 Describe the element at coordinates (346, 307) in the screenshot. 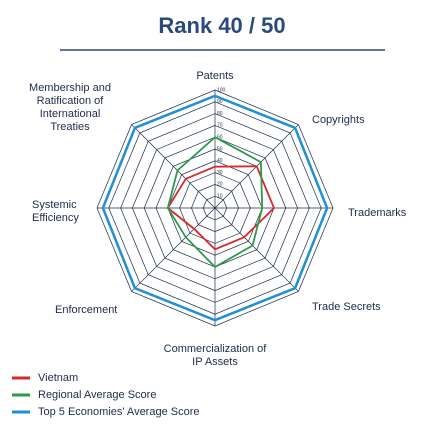

I see `axis-label: Trade Secrets` at that location.